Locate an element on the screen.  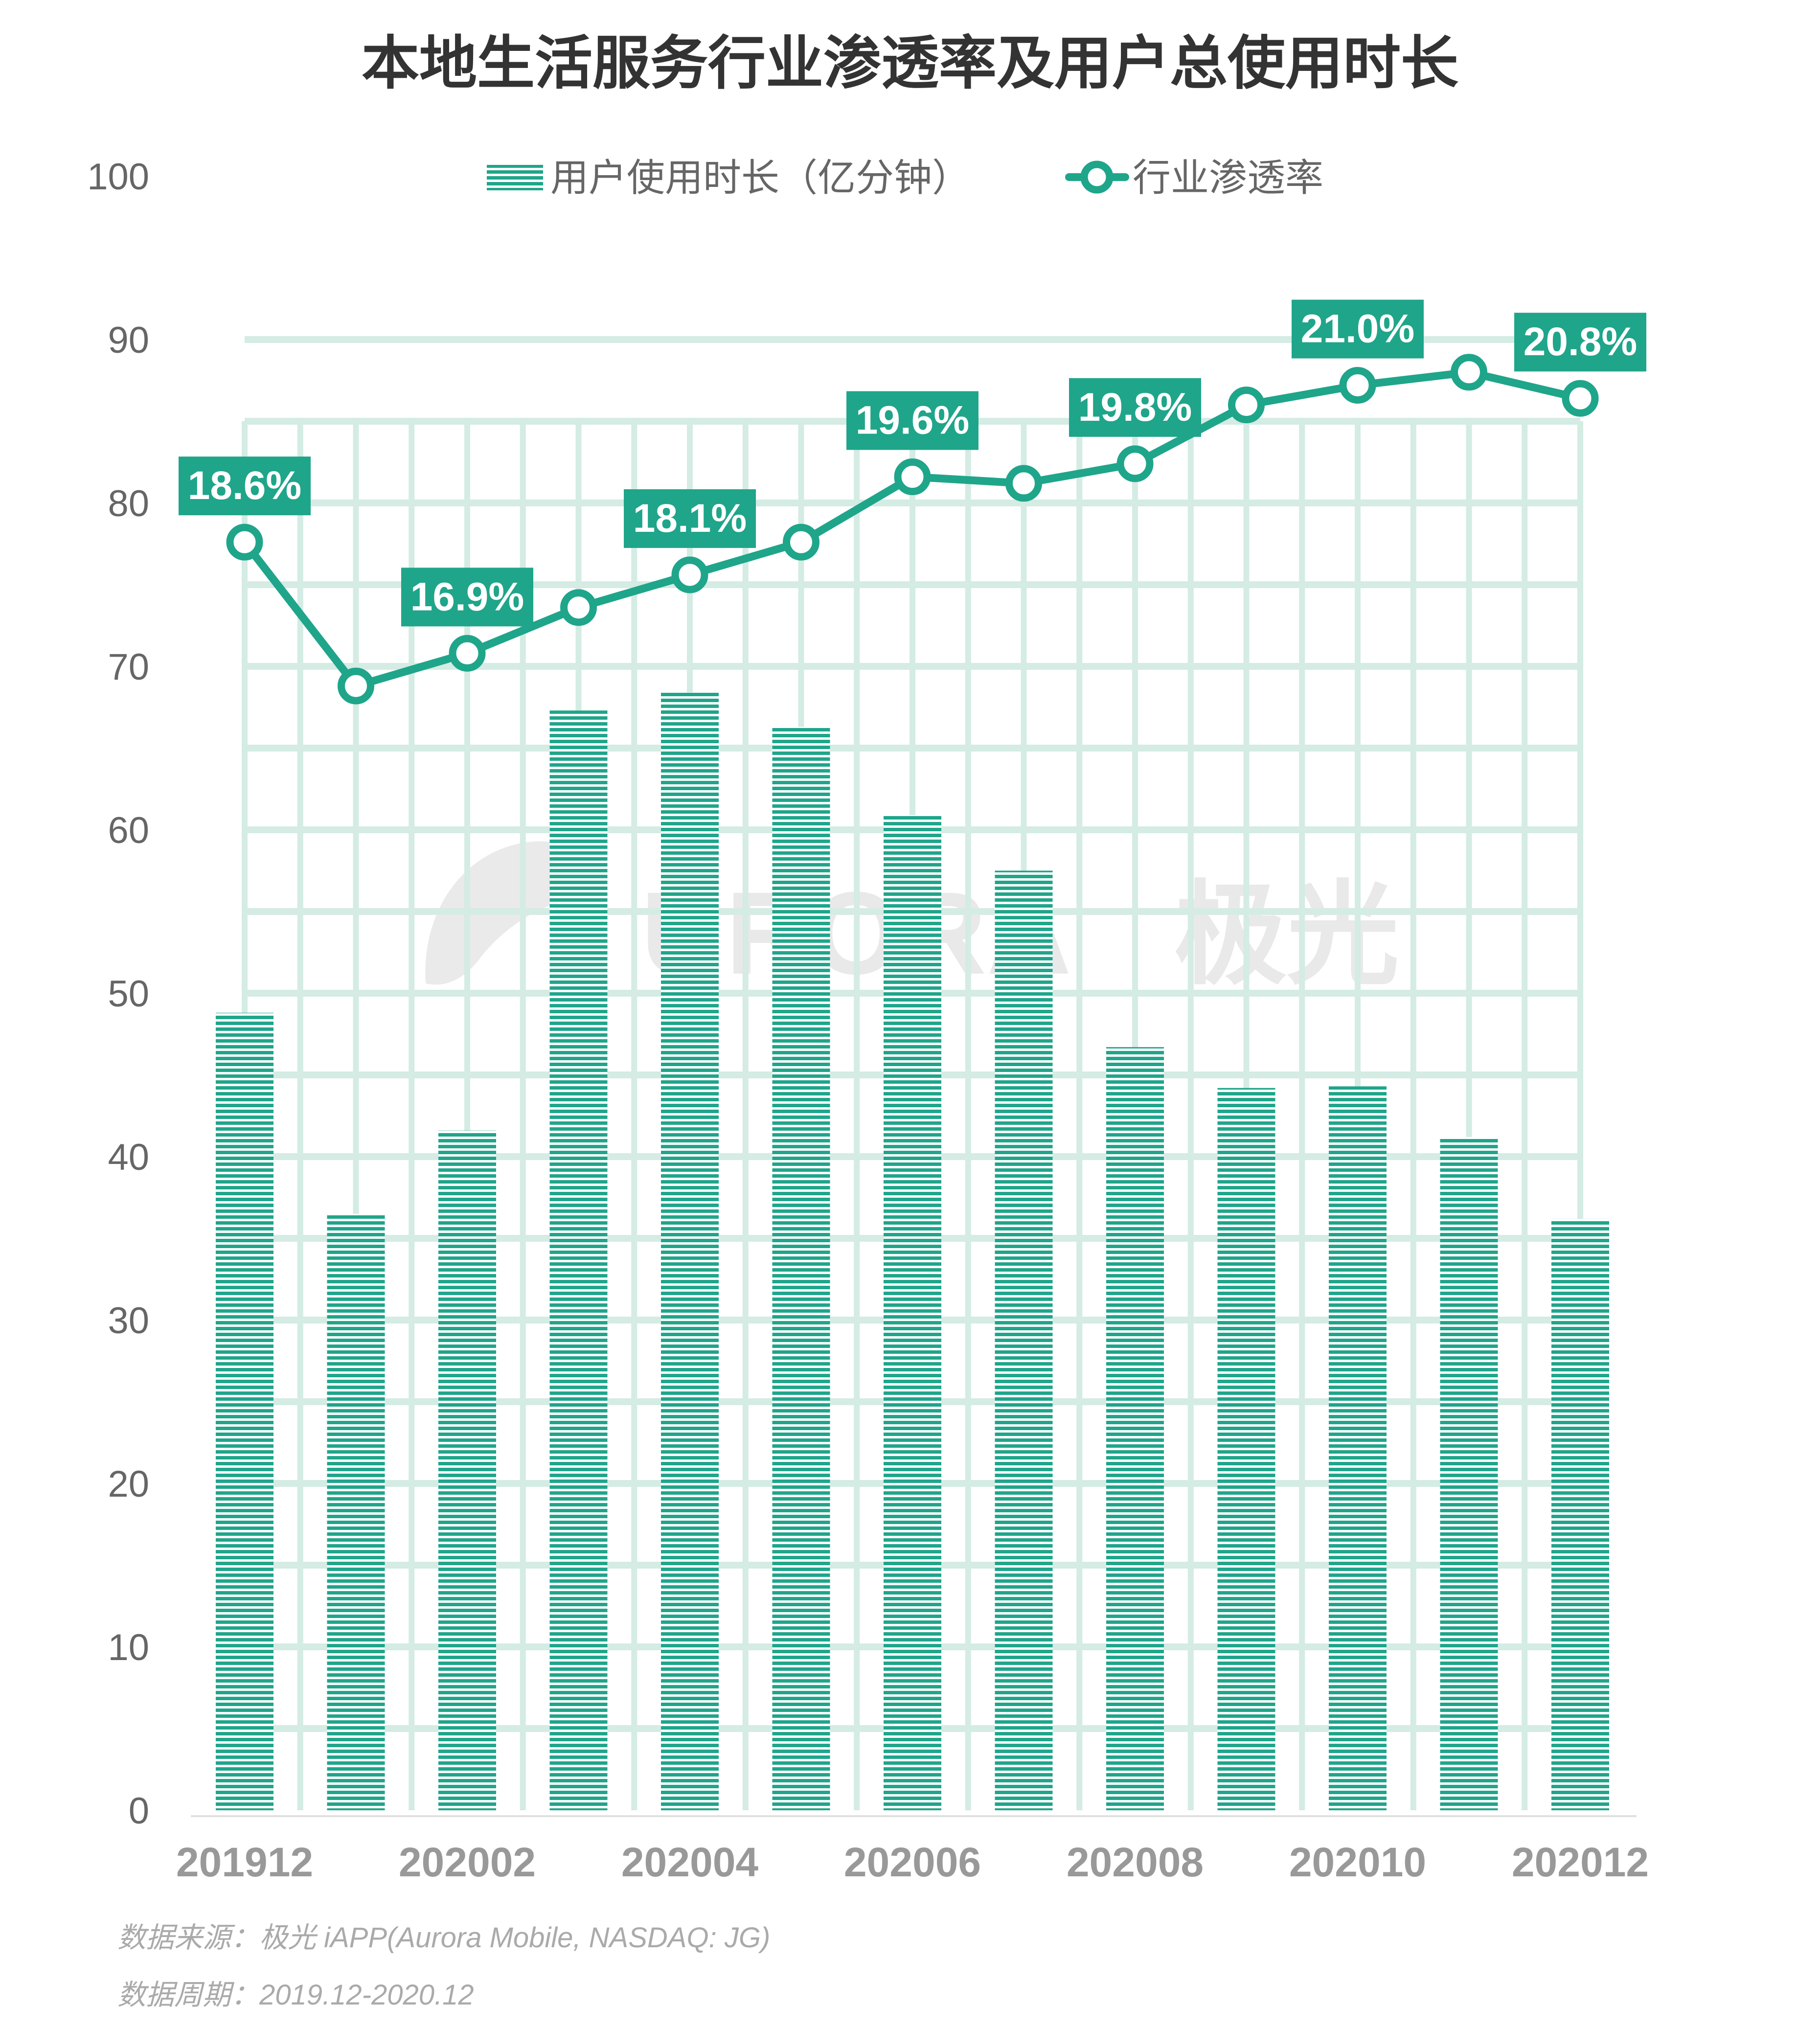
data-label: 16.9% is located at coordinates (467, 596).